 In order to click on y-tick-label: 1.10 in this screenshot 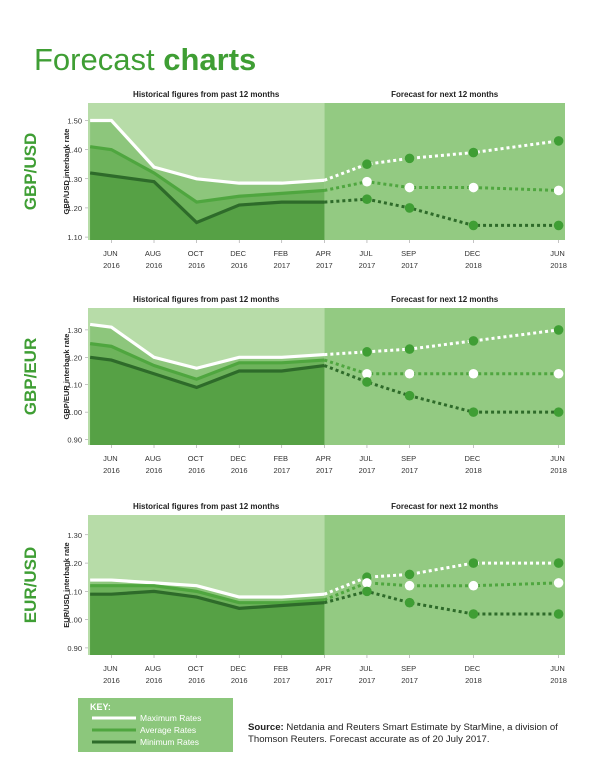, I will do `click(74, 237)`.